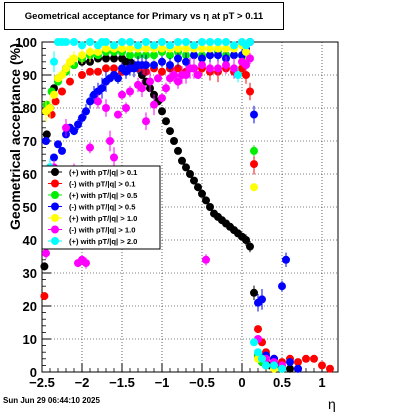 This screenshot has width=400, height=414. What do you see at coordinates (282, 382) in the screenshot?
I see `x-tick-label: 0.5` at bounding box center [282, 382].